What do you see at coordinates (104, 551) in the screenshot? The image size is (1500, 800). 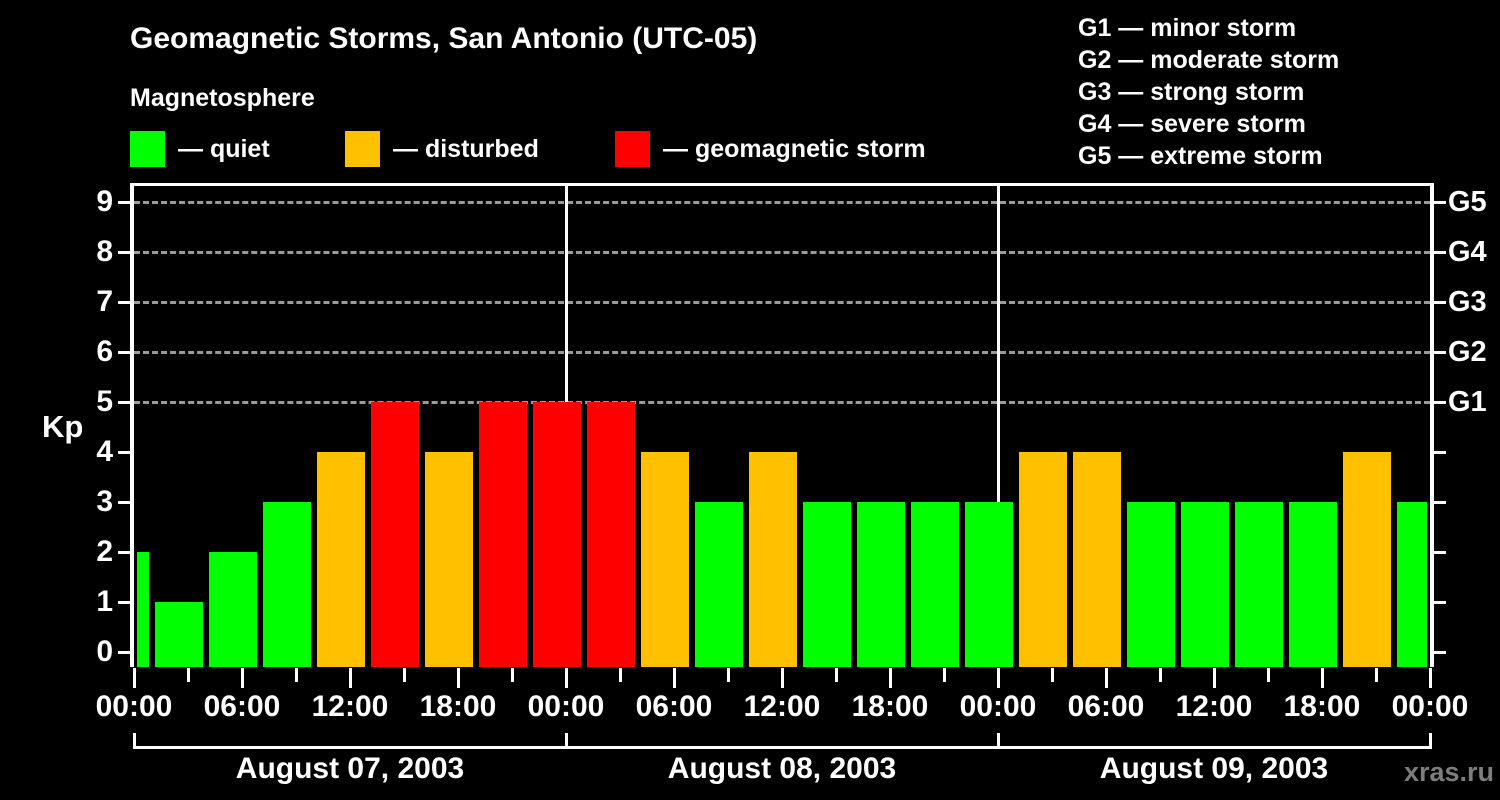 I see `y-tick-label: 2` at bounding box center [104, 551].